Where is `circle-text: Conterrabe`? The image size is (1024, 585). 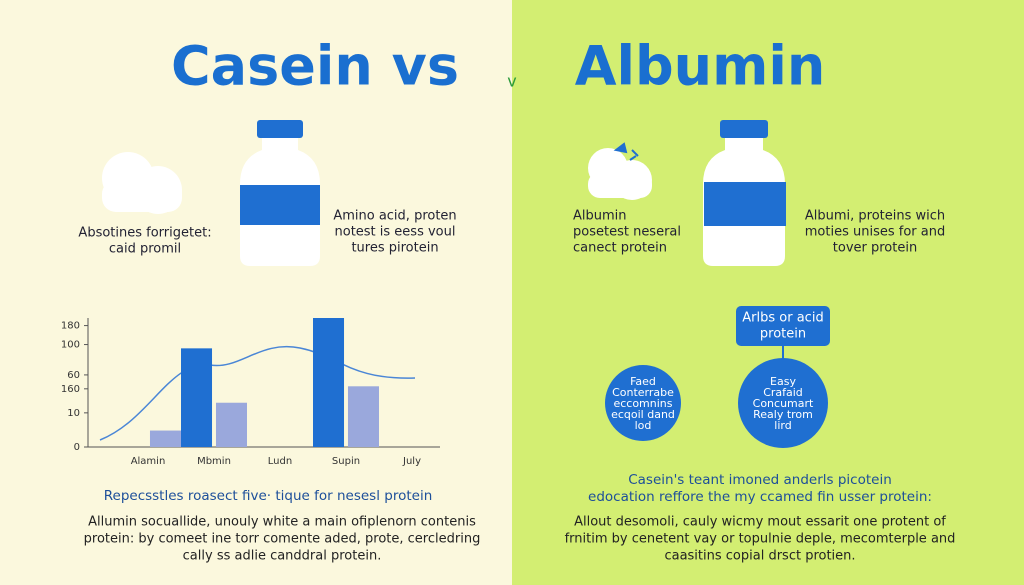 circle-text: Conterrabe is located at coordinates (643, 392).